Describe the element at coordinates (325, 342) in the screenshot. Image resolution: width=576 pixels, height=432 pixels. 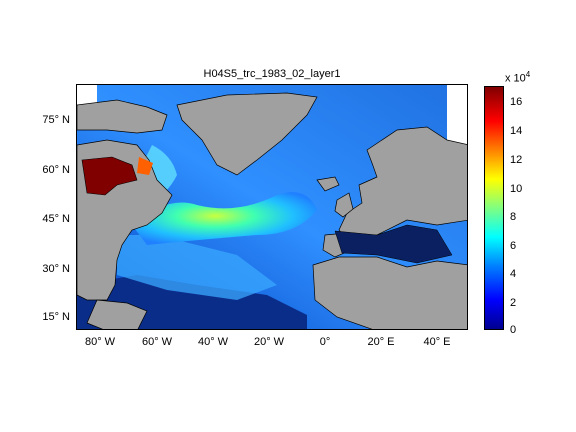
I see `x-tick-label: 0°` at that location.